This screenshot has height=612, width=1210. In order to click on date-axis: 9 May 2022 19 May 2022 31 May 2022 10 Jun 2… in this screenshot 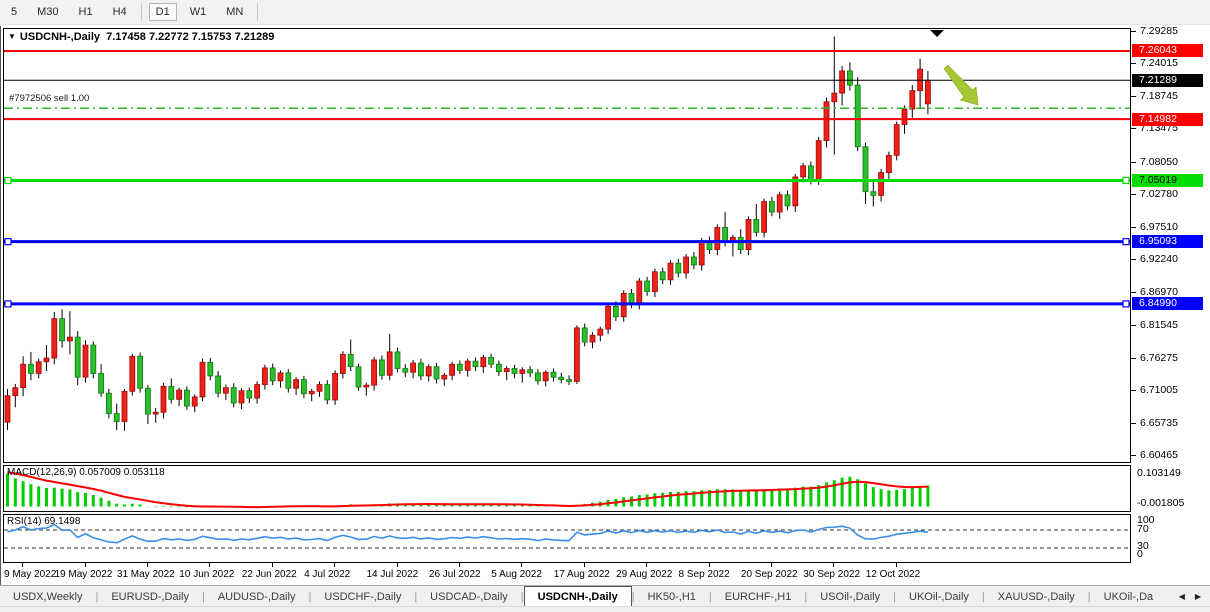, I will do `click(567, 573)`.